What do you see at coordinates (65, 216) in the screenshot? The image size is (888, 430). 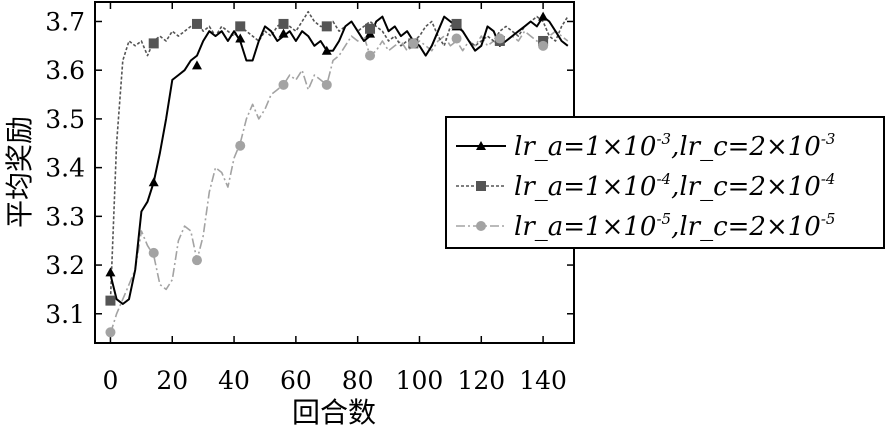 I see `y-tick-label: 3.3` at bounding box center [65, 216].